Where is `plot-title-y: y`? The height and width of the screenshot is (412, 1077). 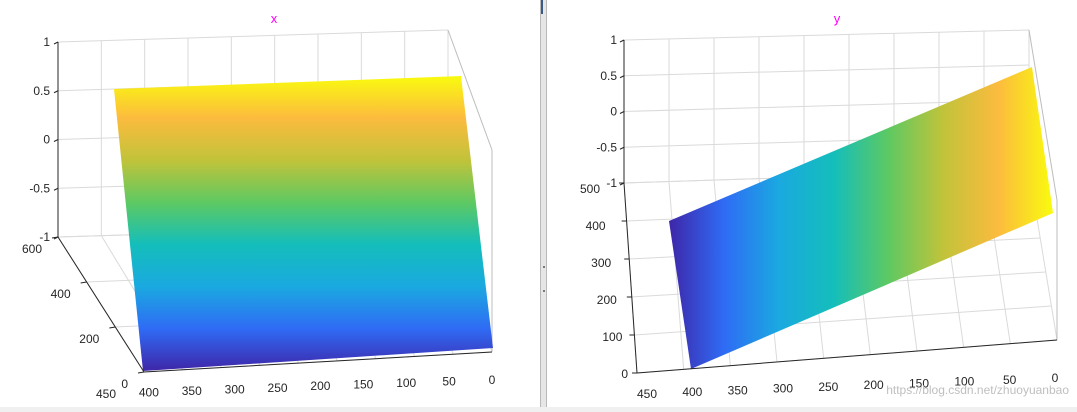 plot-title-y: y is located at coordinates (837, 18).